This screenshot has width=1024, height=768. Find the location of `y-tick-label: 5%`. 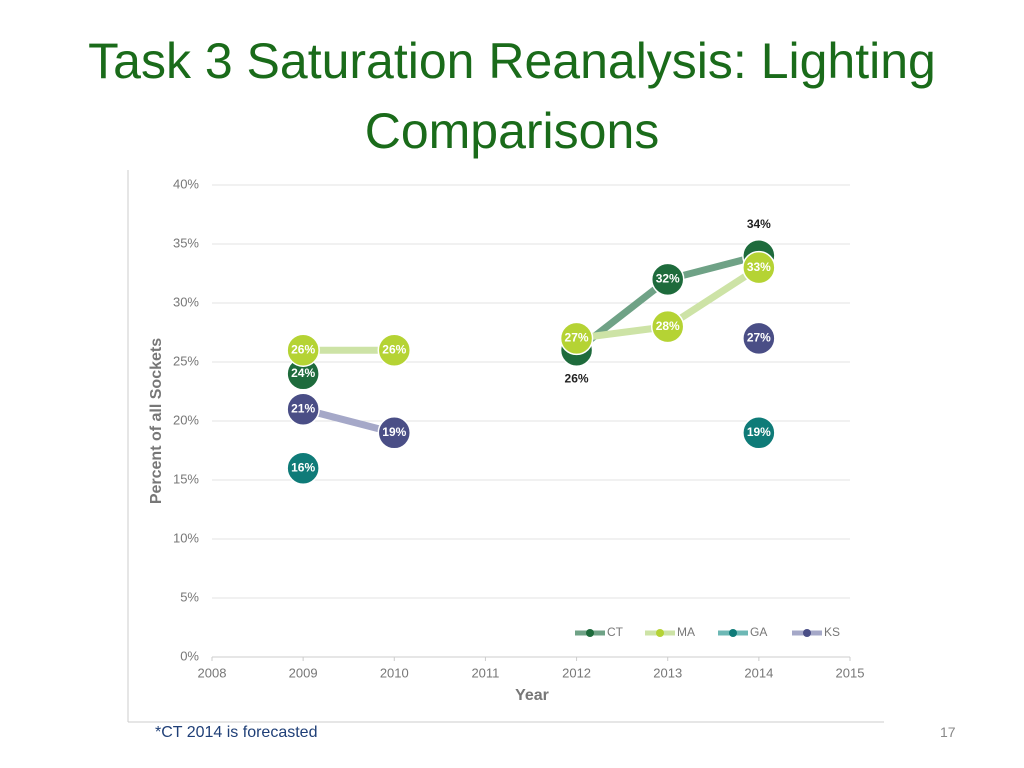

y-tick-label: 5% is located at coordinates (189, 596).